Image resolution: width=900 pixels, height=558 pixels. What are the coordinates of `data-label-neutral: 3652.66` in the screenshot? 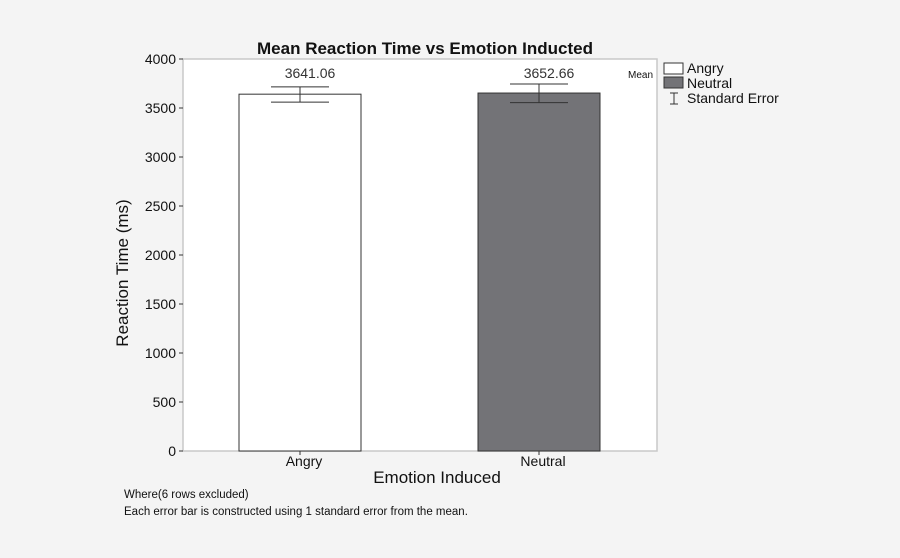 It's located at (549, 73).